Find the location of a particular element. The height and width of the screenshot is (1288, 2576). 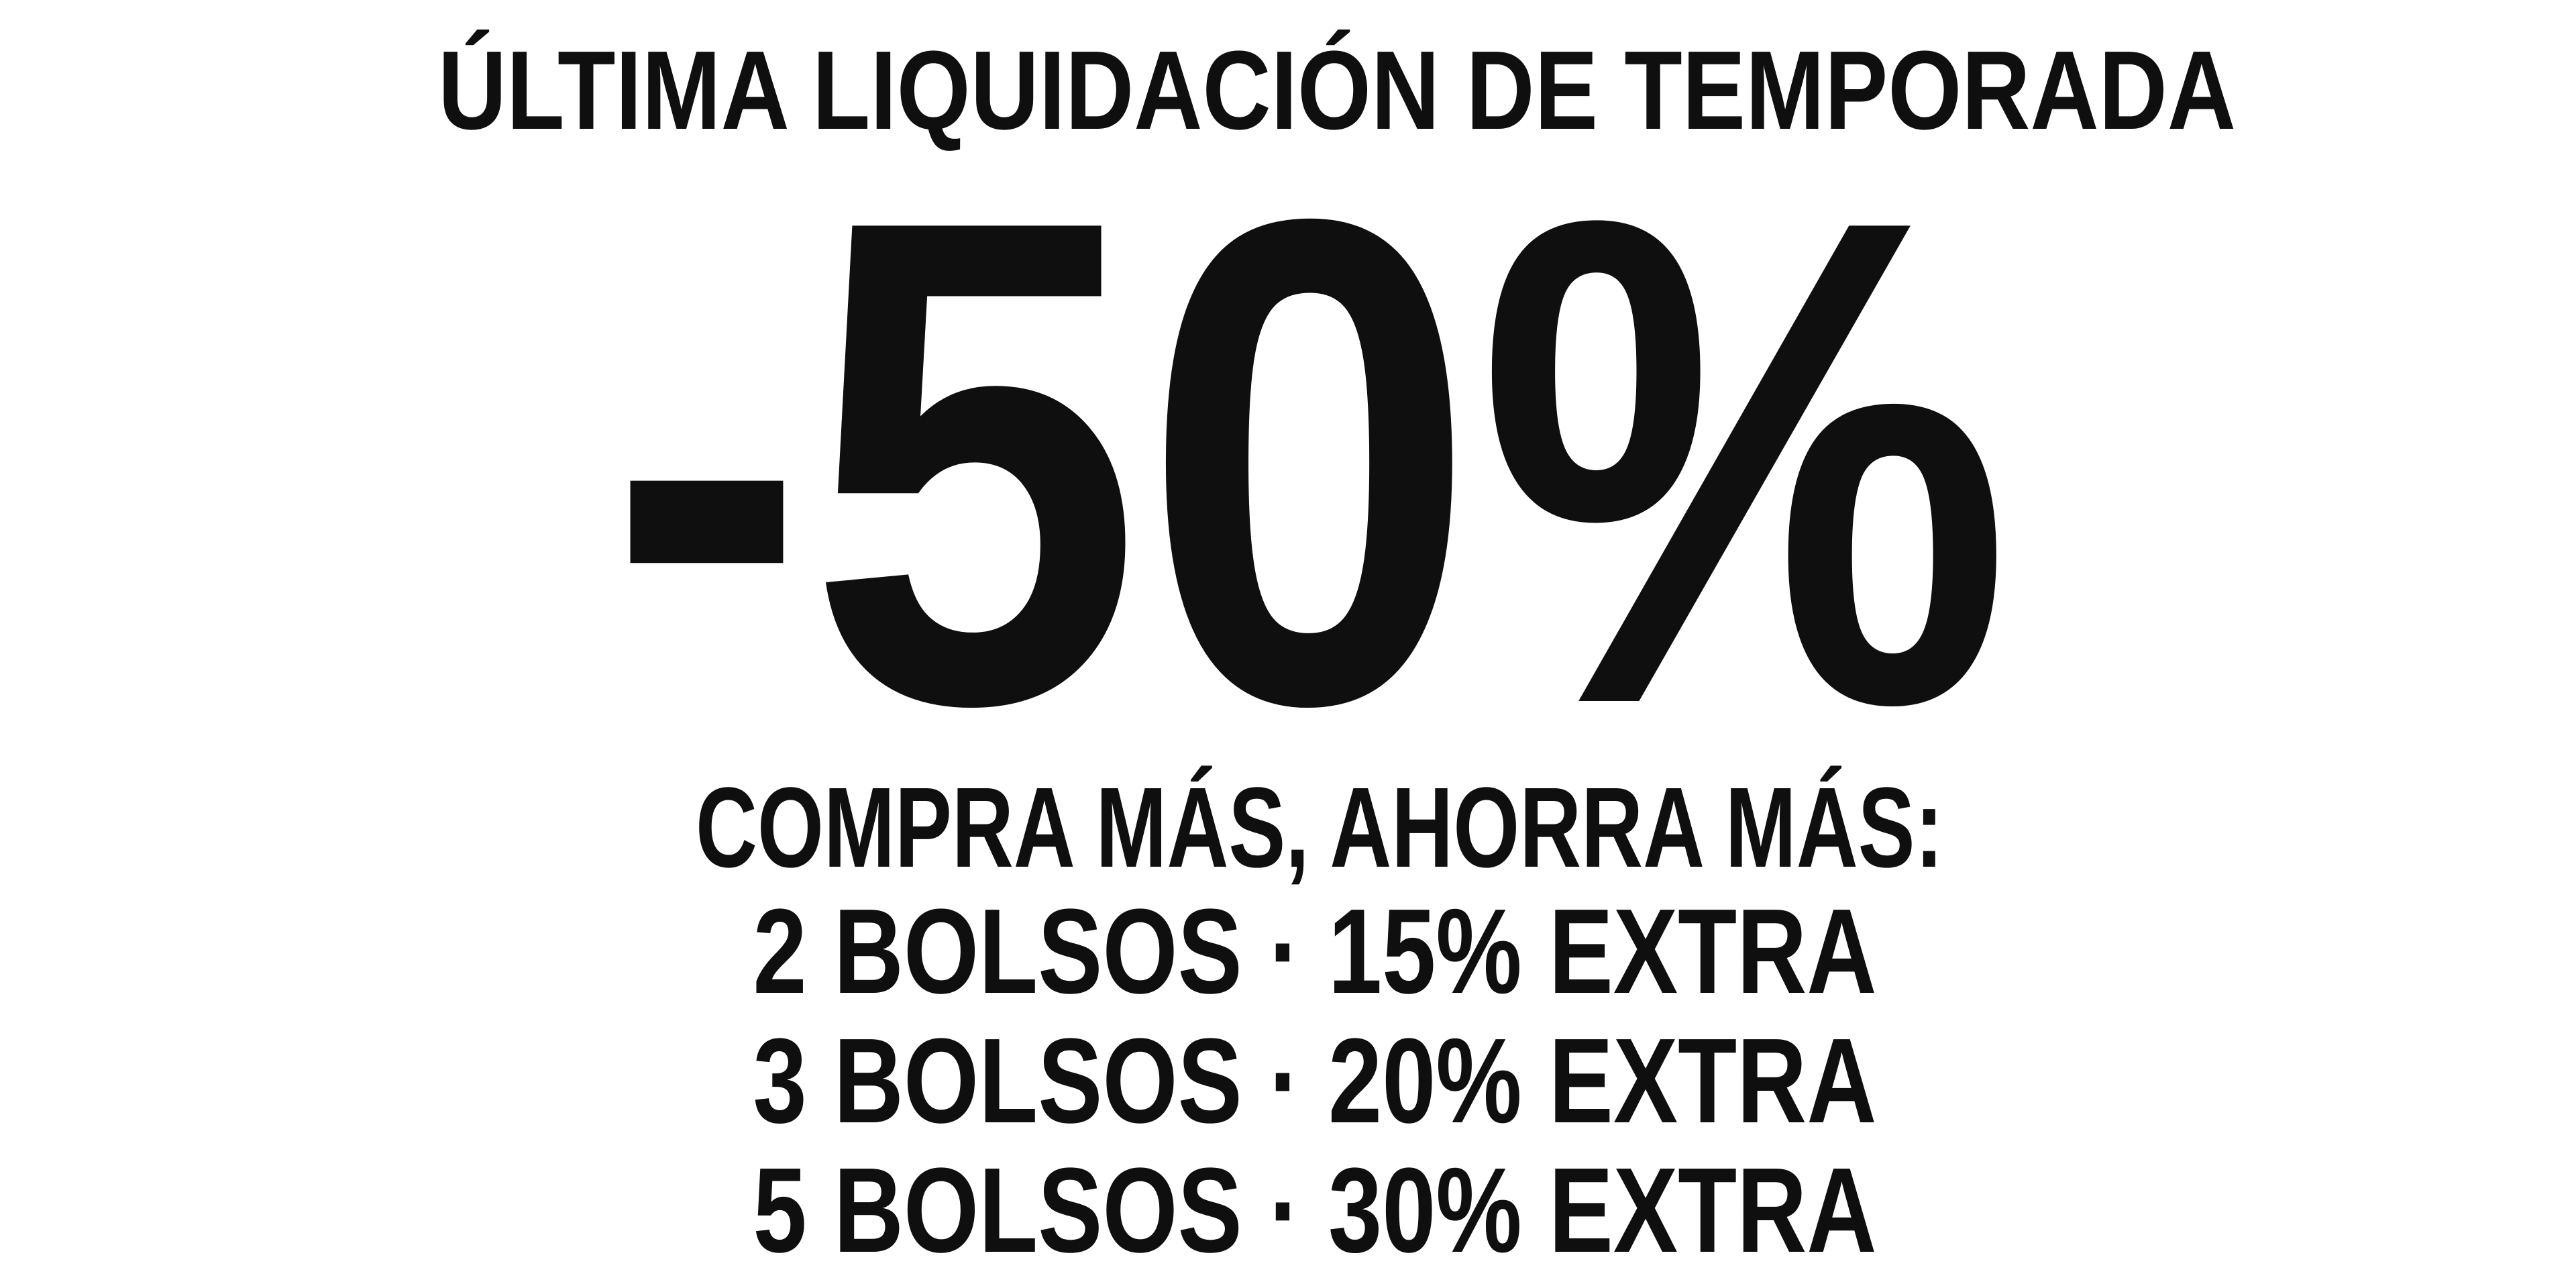

multibuy-tier-line-2: 3 BOLSOS · 20% EXTRA is located at coordinates (1315, 1081).